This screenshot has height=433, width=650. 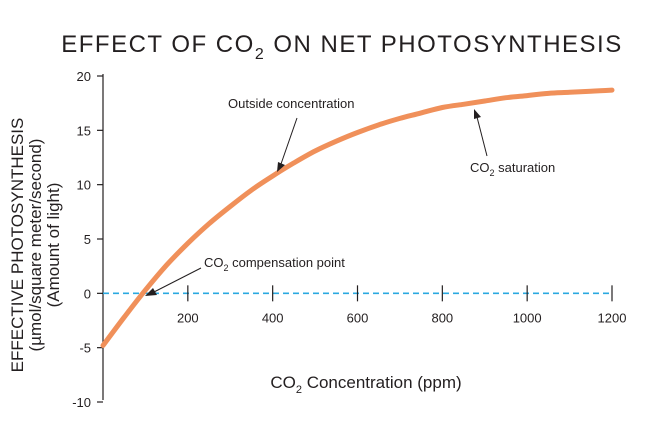 What do you see at coordinates (177, 280) in the screenshot?
I see `annotation-co2-compensation-arrow` at bounding box center [177, 280].